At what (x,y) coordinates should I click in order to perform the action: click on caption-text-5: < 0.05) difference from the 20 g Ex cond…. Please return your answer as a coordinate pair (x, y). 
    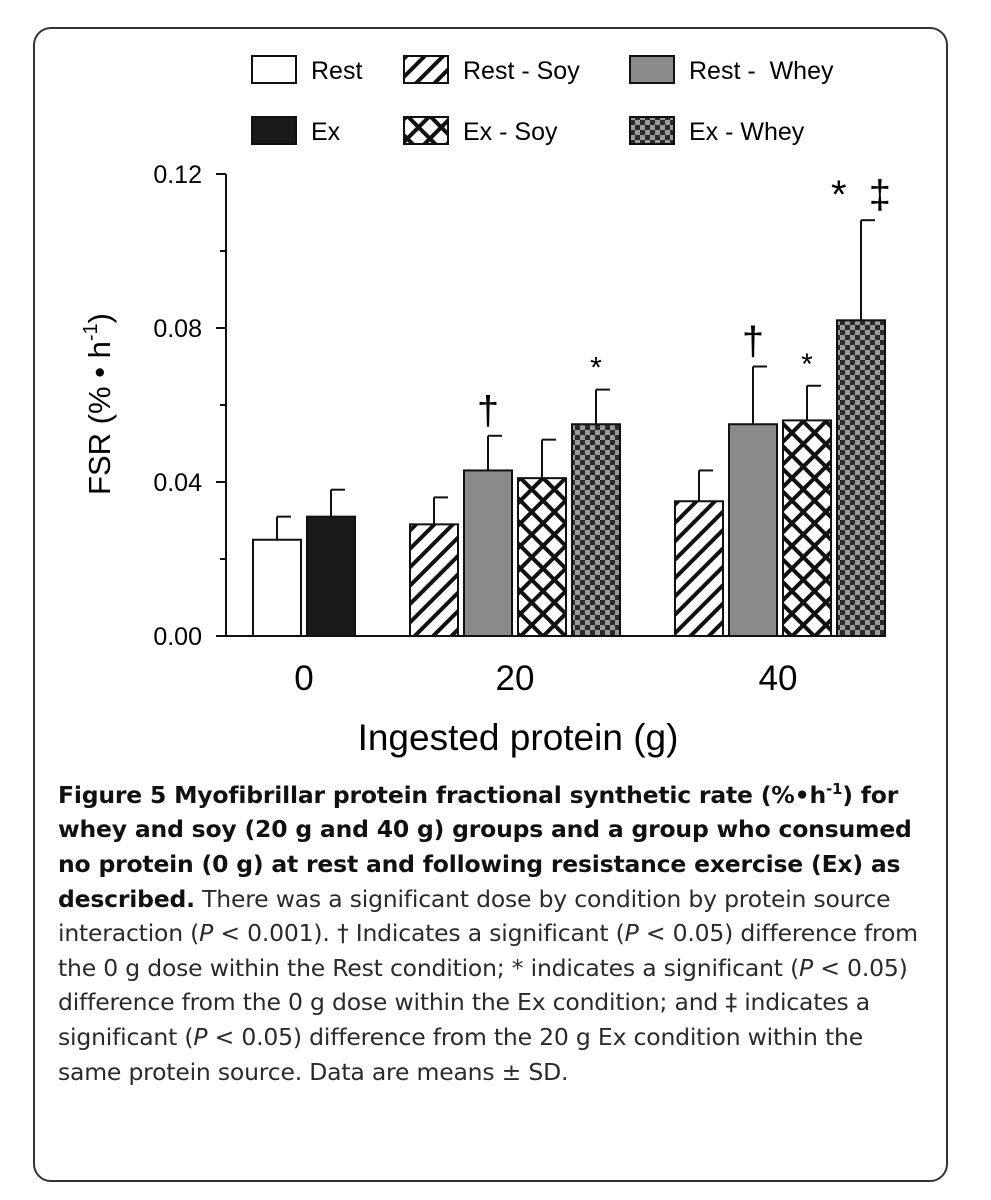
    Looking at the image, I should click on (460, 1054).